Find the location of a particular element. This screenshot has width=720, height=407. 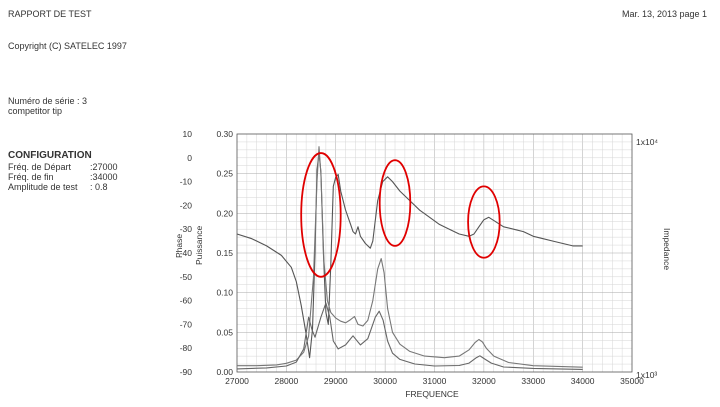

phase-tick-label: -90 is located at coordinates (186, 372).